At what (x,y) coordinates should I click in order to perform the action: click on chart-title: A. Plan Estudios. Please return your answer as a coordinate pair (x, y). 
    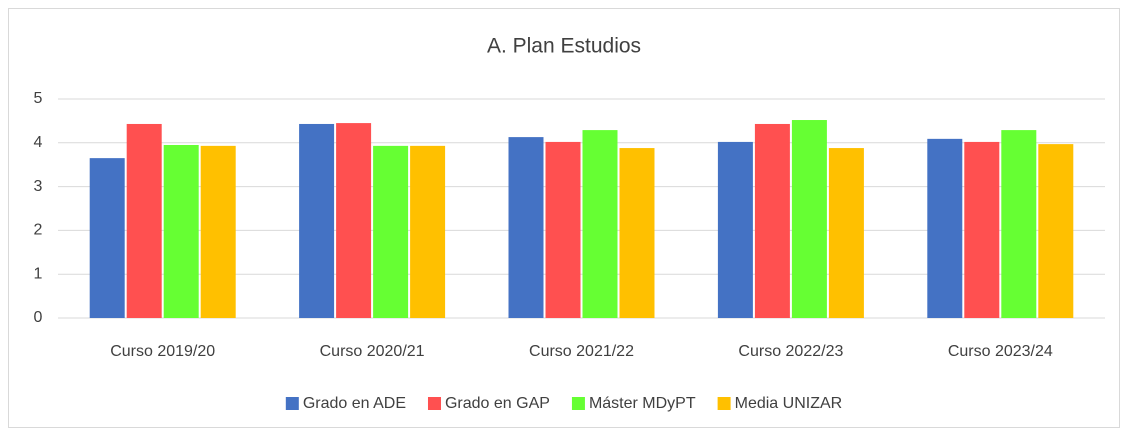
    Looking at the image, I should click on (564, 46).